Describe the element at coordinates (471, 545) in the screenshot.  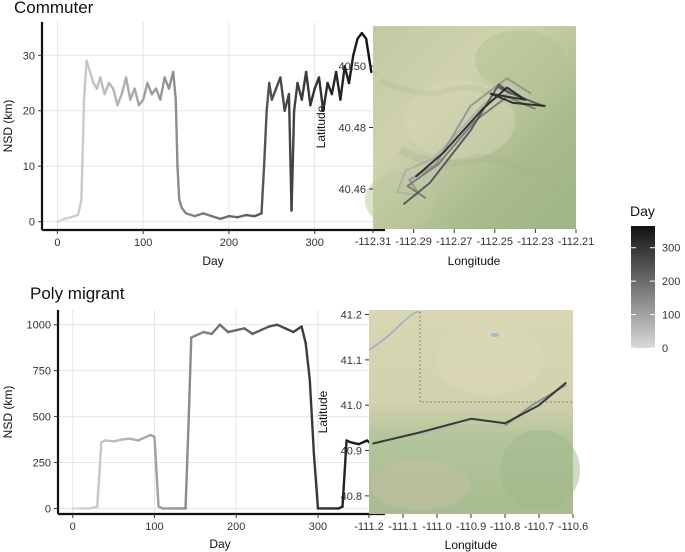
I see `poly-map-x-label: Longitude` at that location.